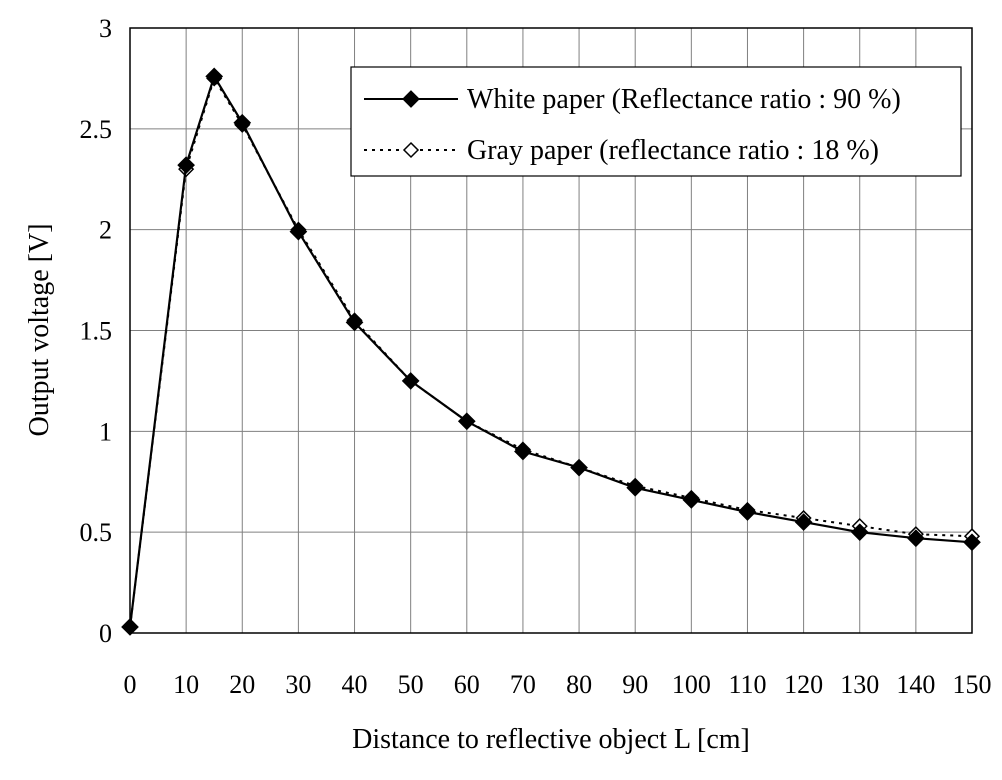 The height and width of the screenshot is (780, 1002). Describe the element at coordinates (186, 684) in the screenshot. I see `x-tick-label: 10` at that location.